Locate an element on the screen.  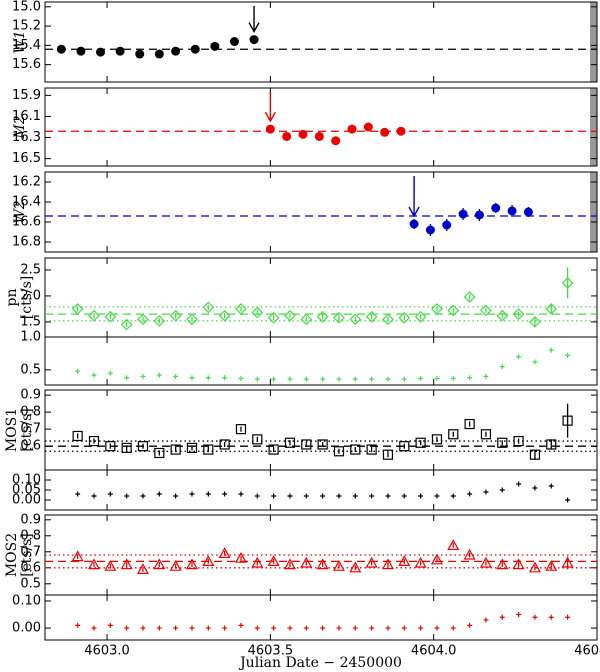
y-tick-label: 0.6 is located at coordinates (30, 567).